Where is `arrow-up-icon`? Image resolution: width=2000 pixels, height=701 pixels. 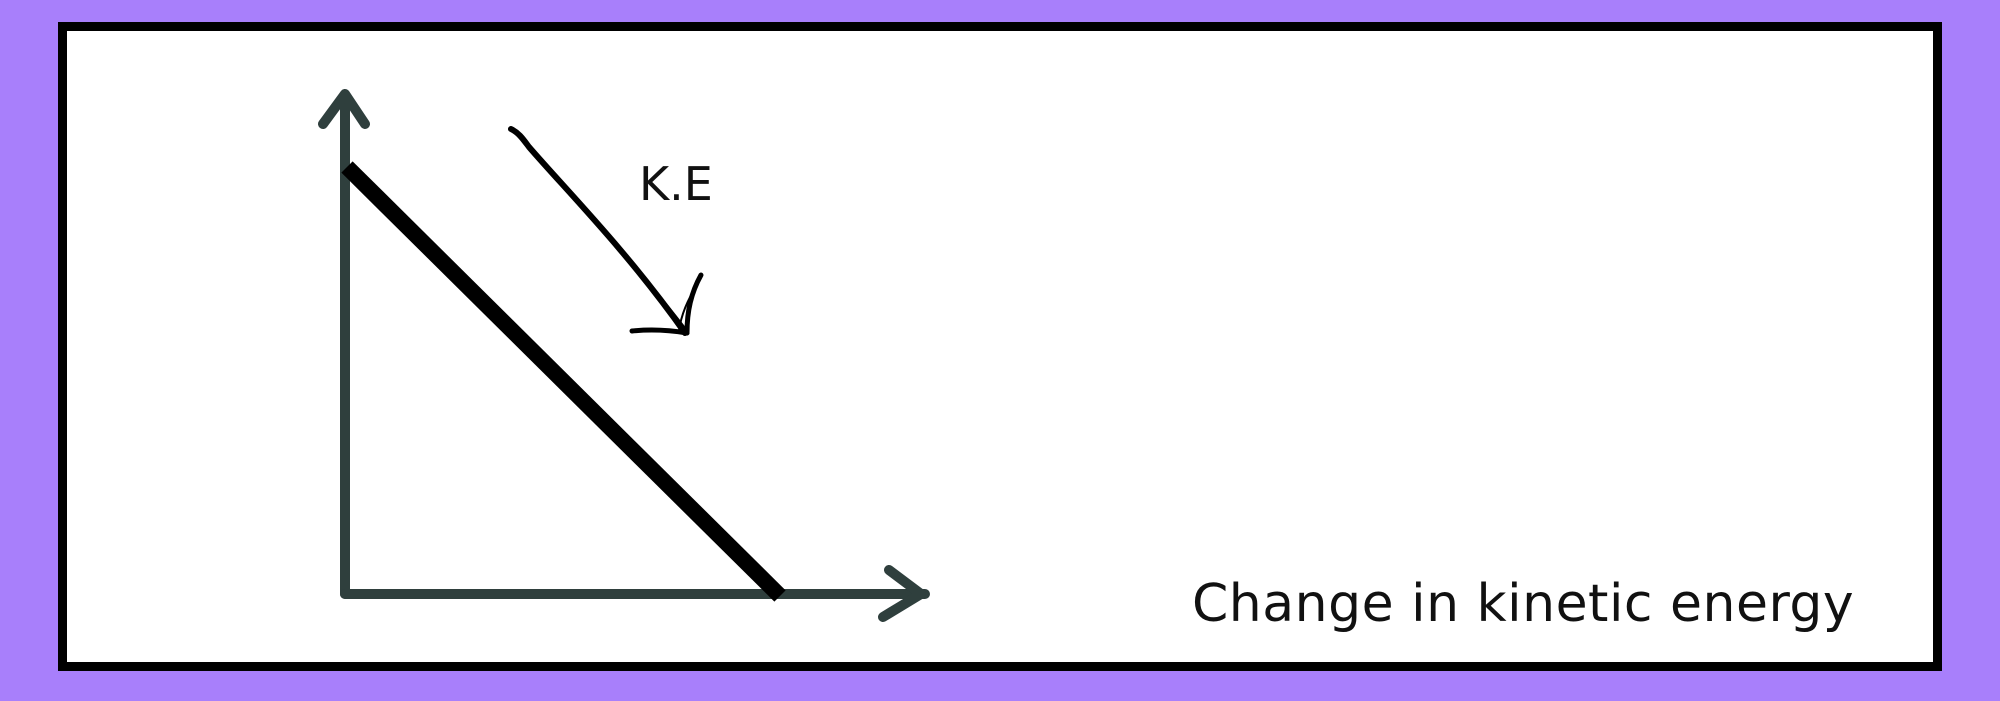
arrow-up-icon is located at coordinates (344, 109).